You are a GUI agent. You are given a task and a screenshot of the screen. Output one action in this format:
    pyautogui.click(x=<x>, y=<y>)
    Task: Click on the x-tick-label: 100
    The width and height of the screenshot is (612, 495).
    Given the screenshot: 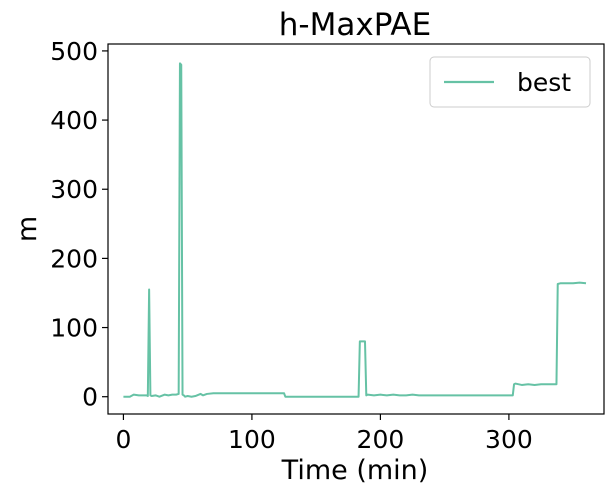 What is the action you would take?
    pyautogui.click(x=252, y=439)
    